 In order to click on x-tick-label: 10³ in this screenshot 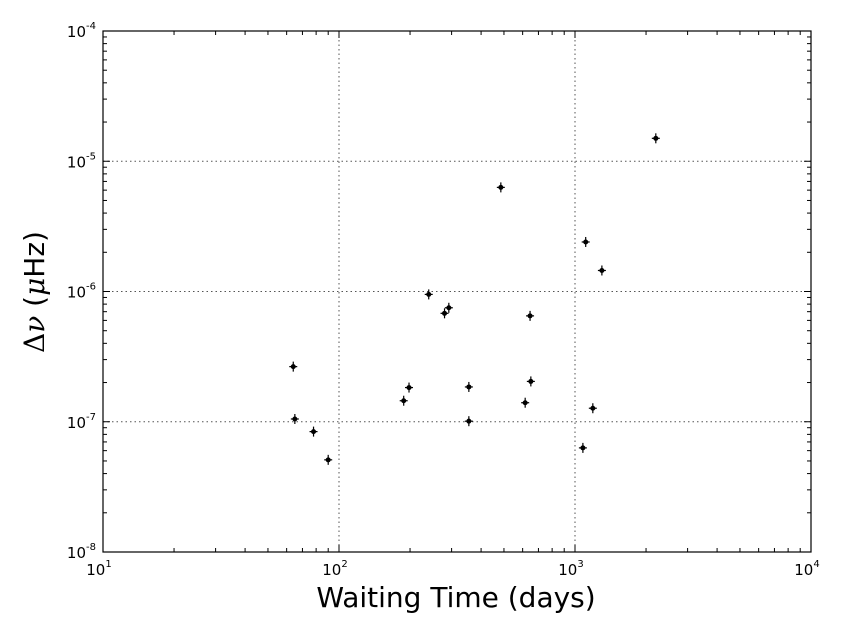, I will do `click(570, 569)`.